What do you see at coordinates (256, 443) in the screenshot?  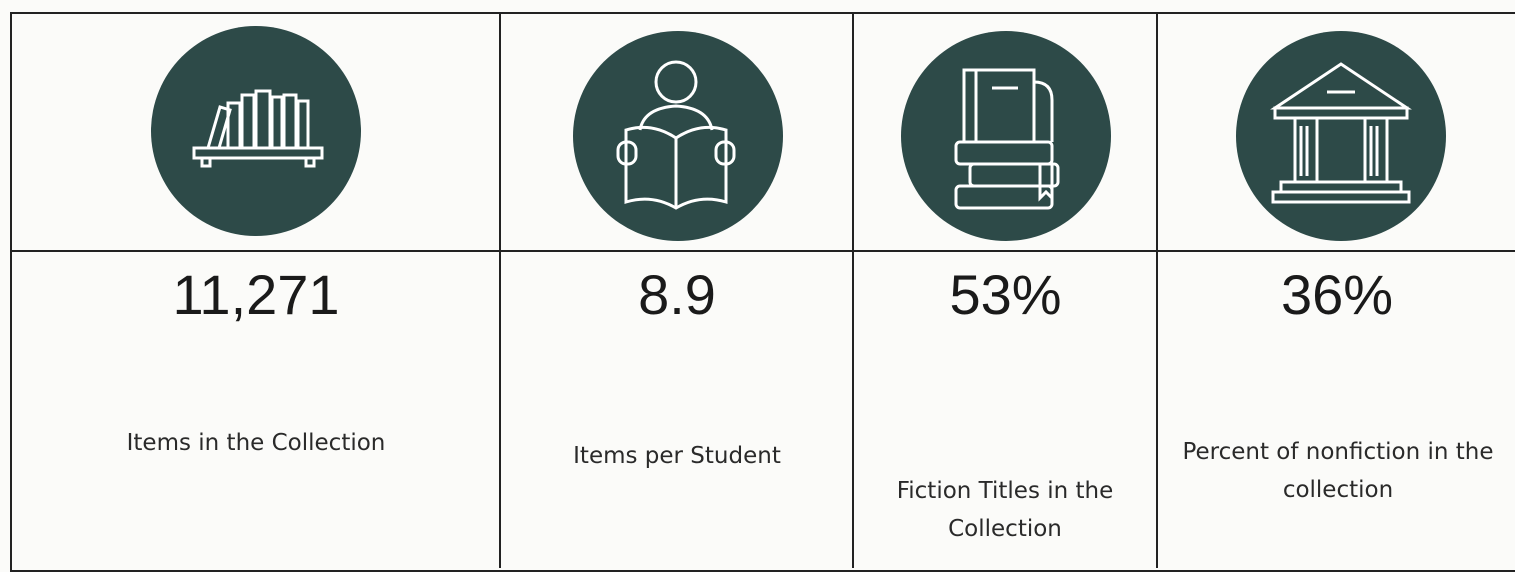 I see `stat-label: Items in the Collection` at bounding box center [256, 443].